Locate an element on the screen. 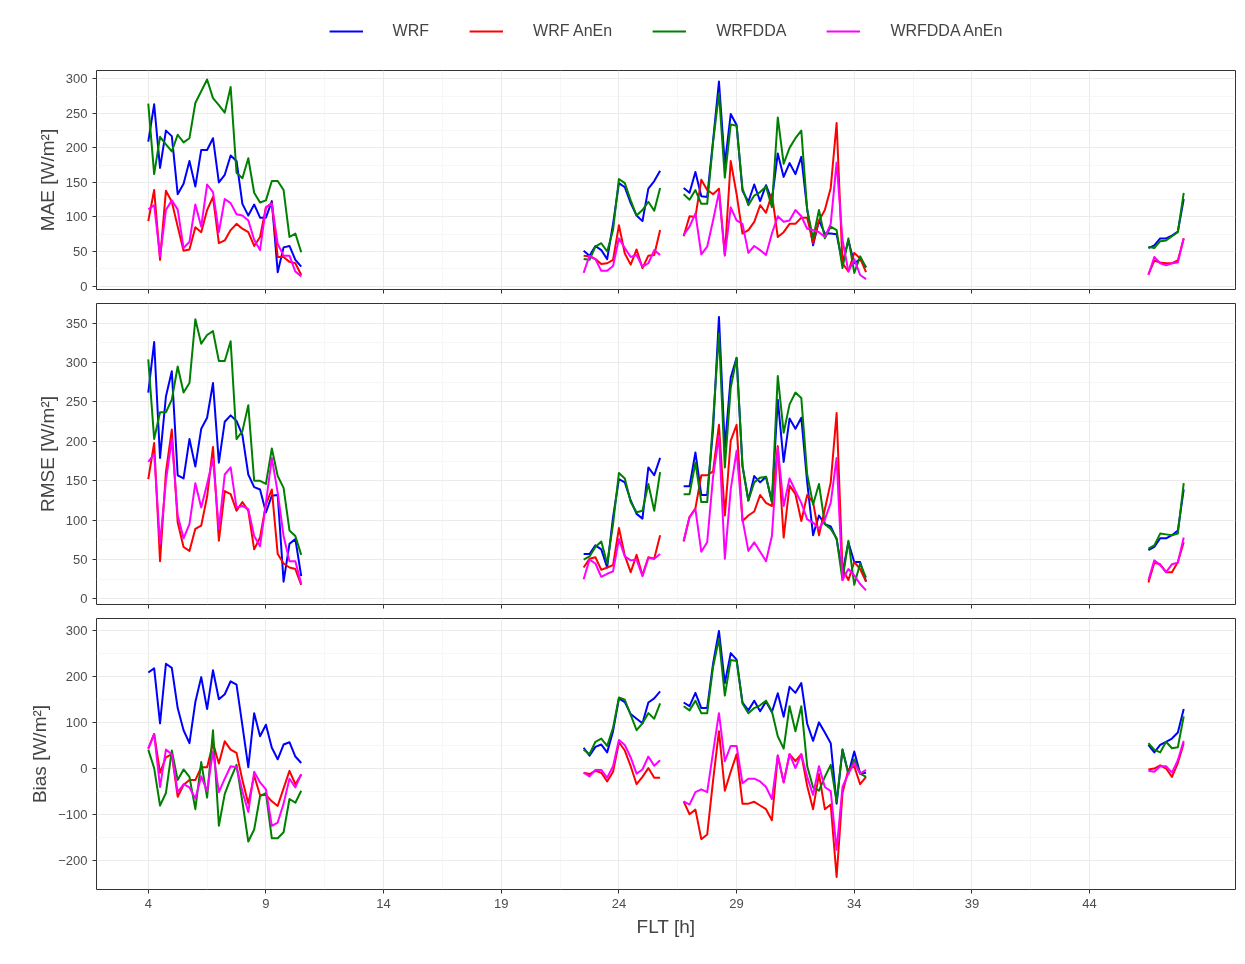 This screenshot has height=964, width=1245. x-tick-label: 29 is located at coordinates (736, 903).